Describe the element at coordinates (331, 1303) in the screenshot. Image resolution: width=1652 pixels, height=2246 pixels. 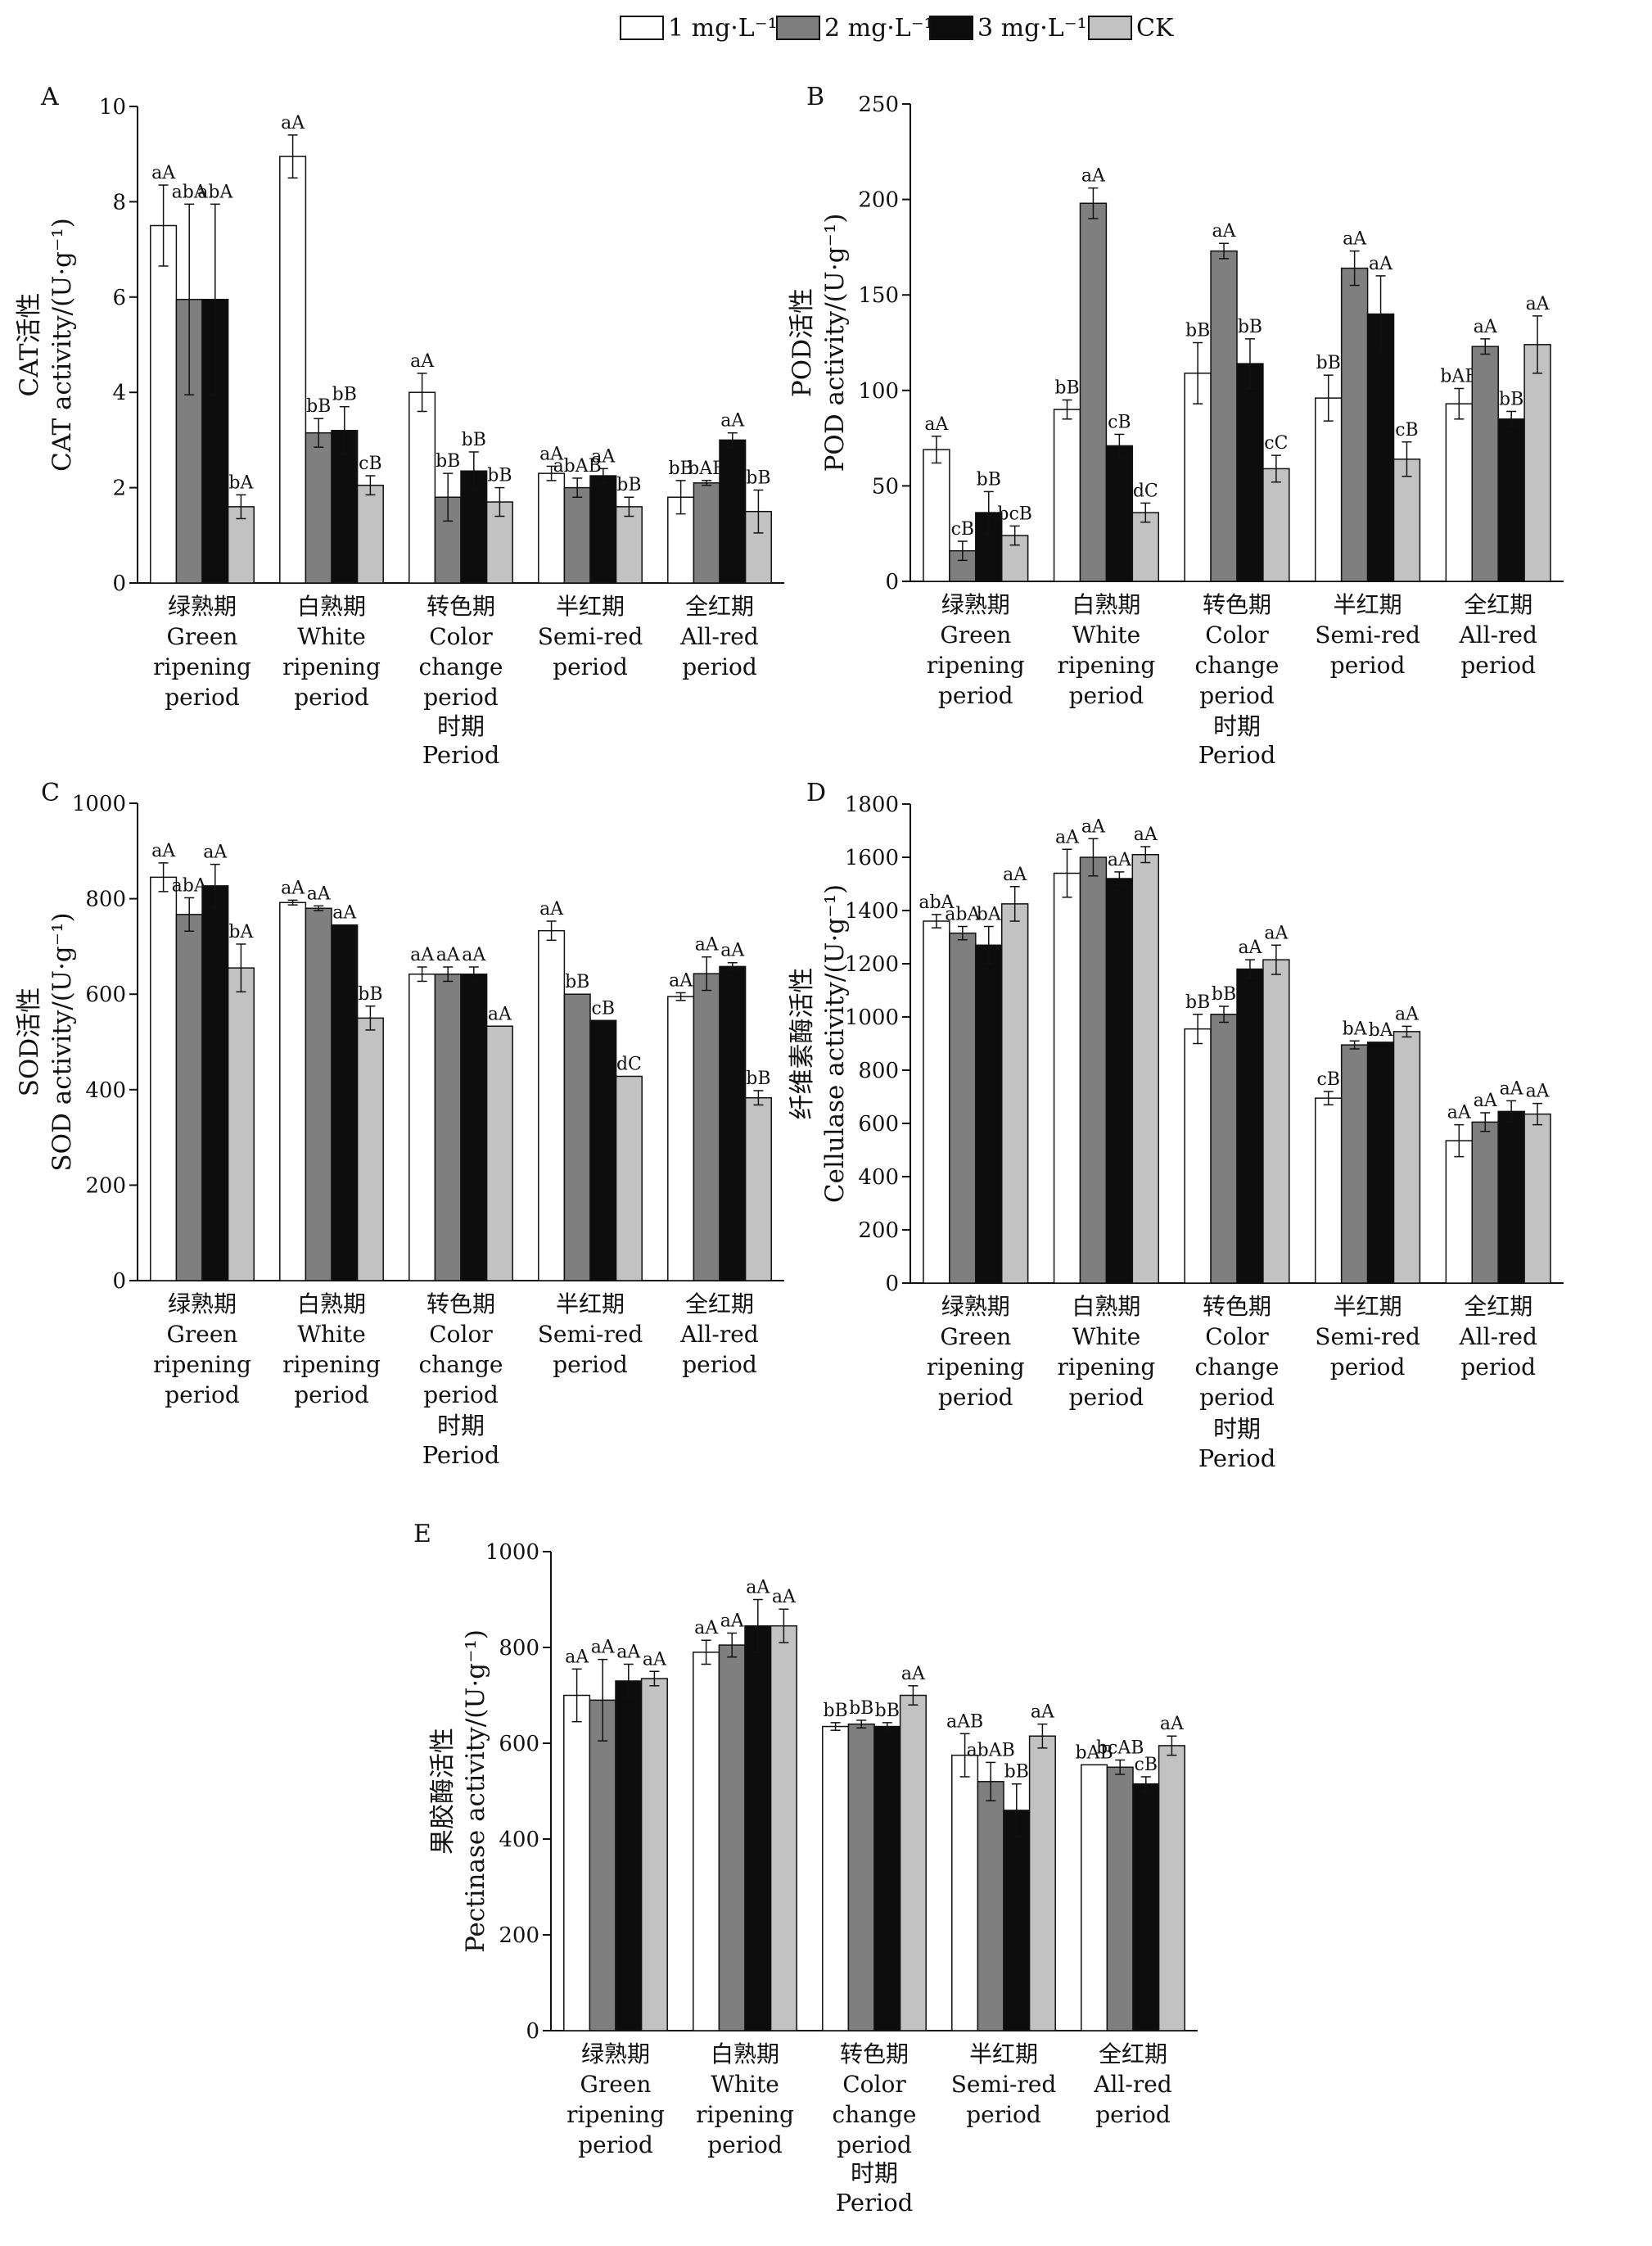
I see `x-tick-label: 白熟期` at that location.